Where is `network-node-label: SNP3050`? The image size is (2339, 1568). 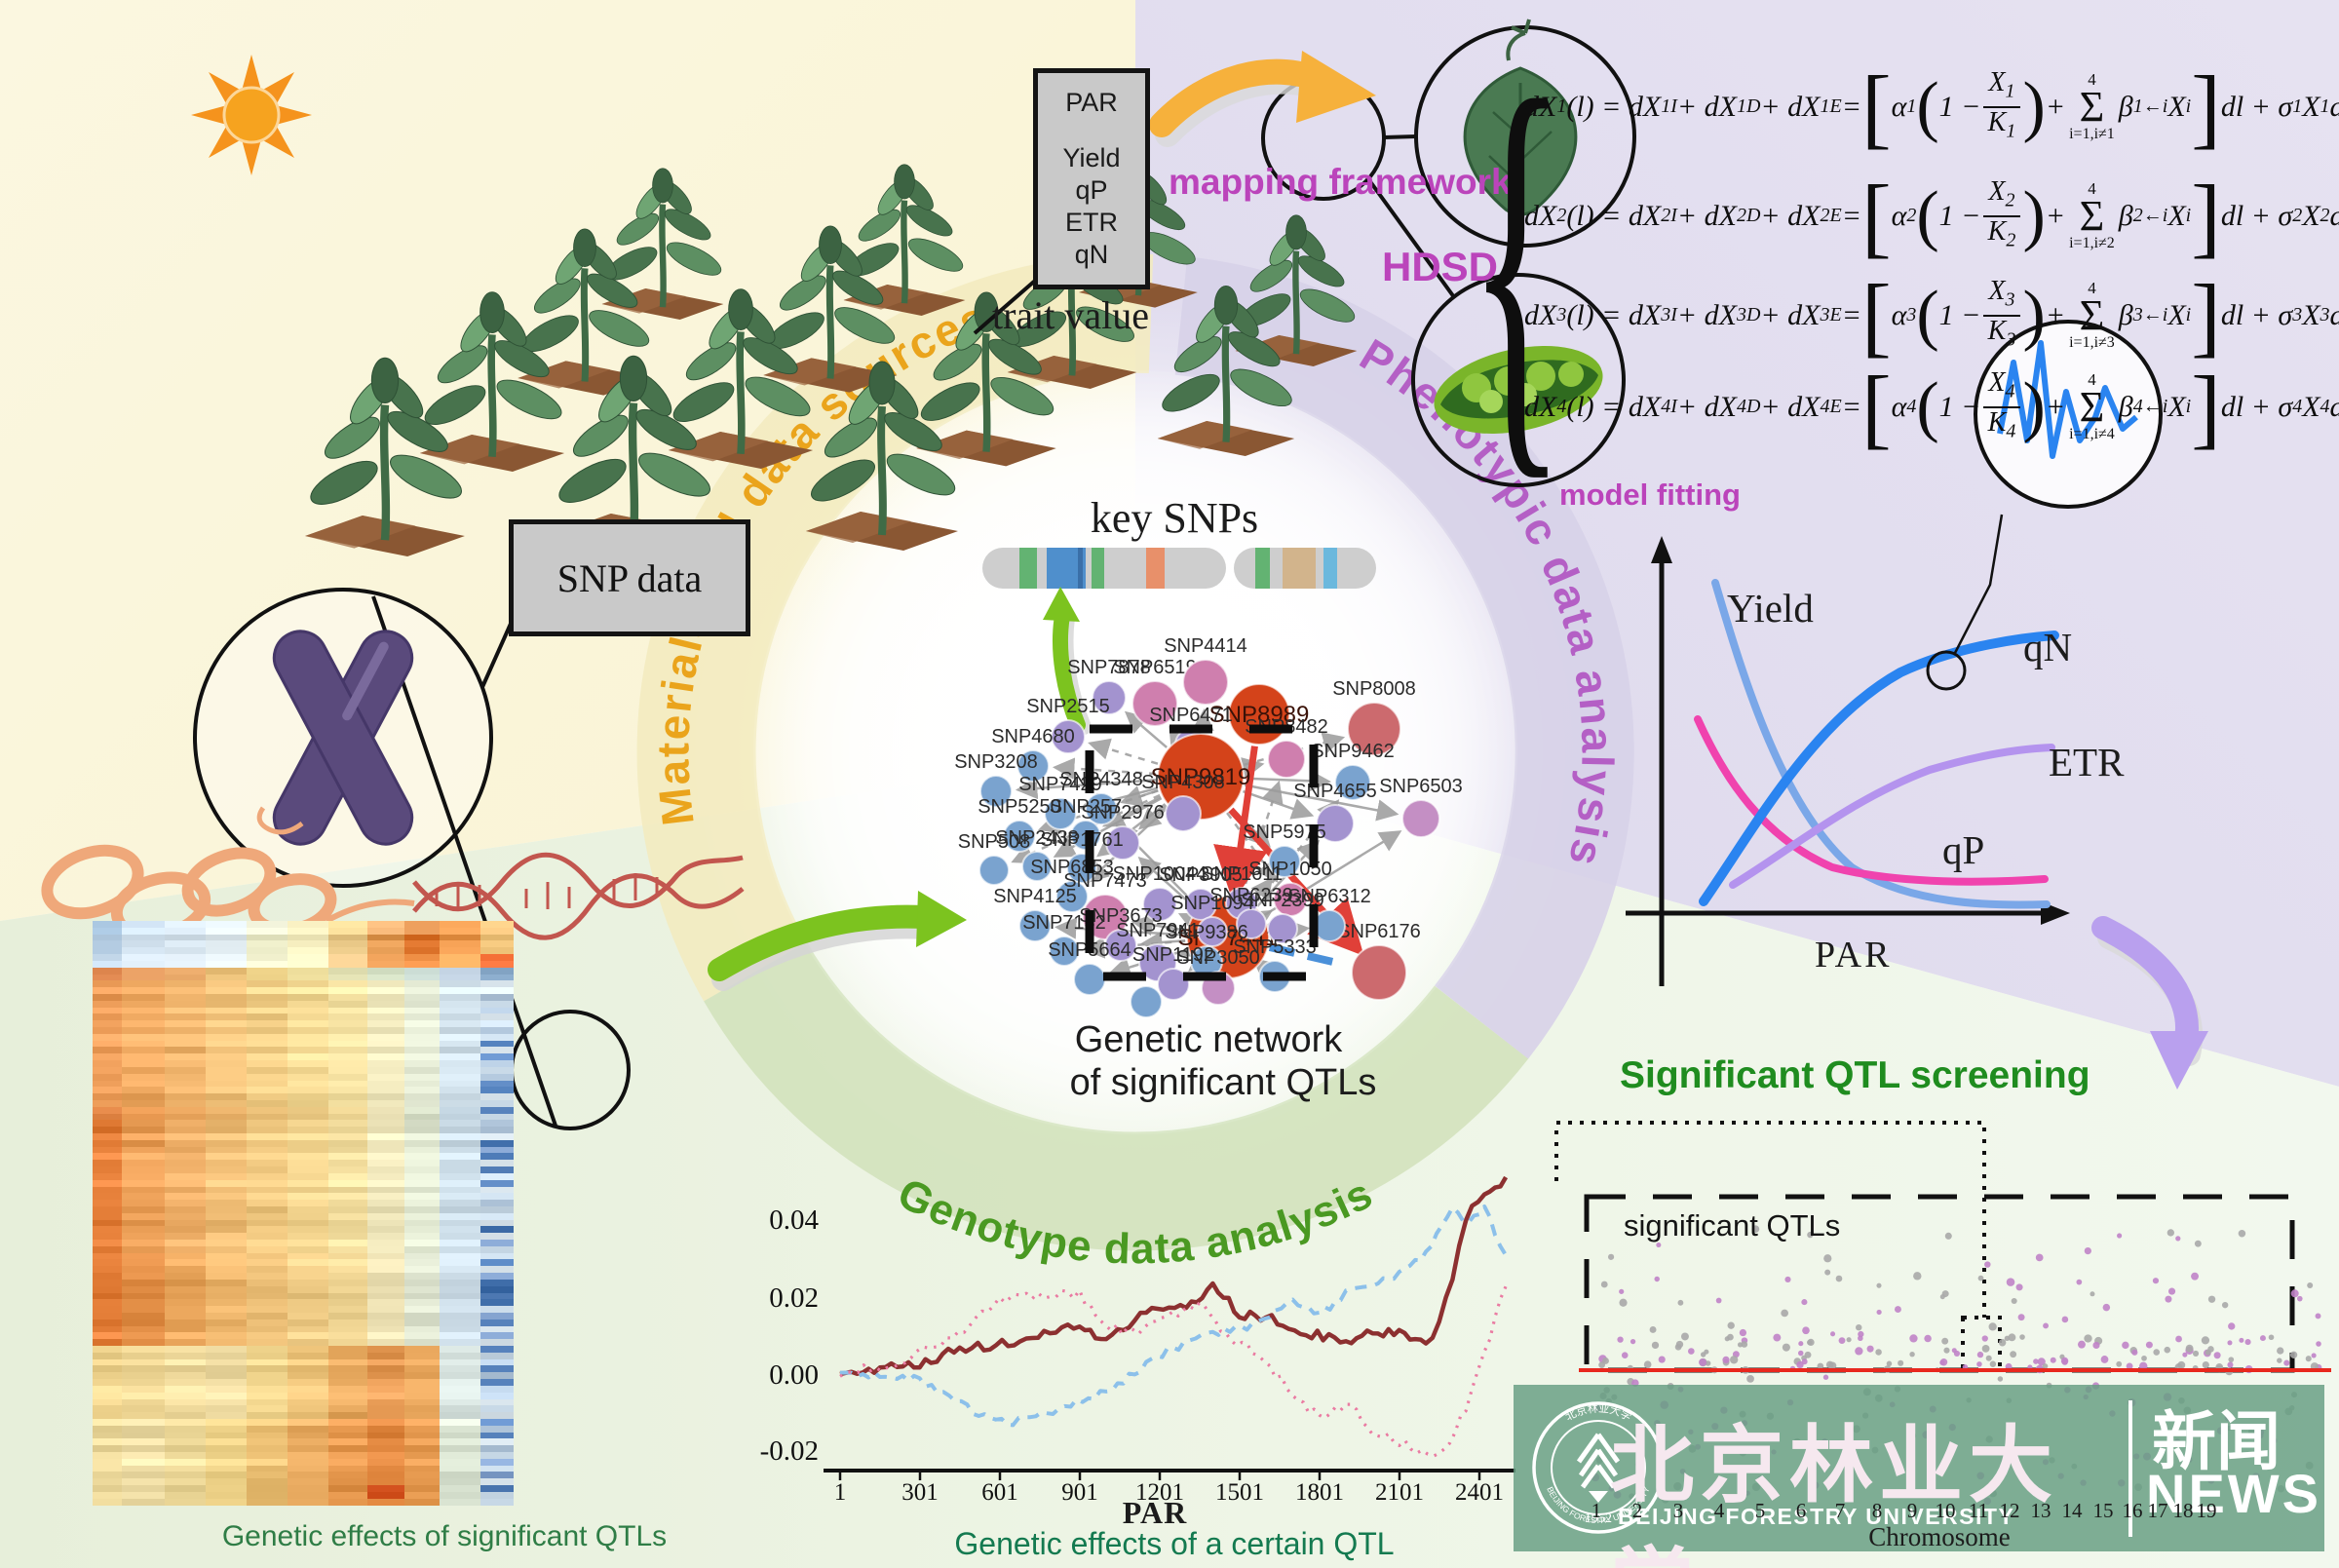
network-node-label: SNP3050 is located at coordinates (1218, 958).